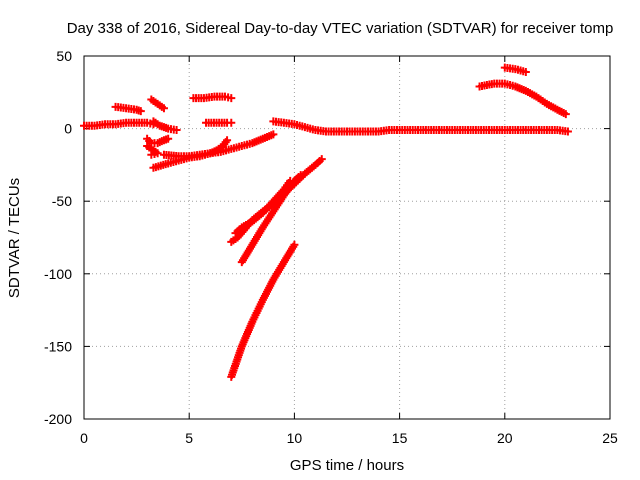 The height and width of the screenshot is (480, 640). I want to click on y-tick-label: 0, so click(68, 129).